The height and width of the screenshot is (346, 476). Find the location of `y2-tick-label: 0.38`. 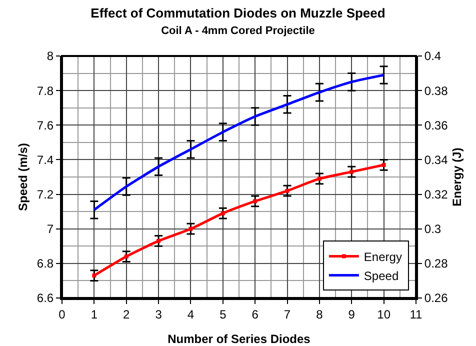

y2-tick-label: 0.38 is located at coordinates (436, 91).